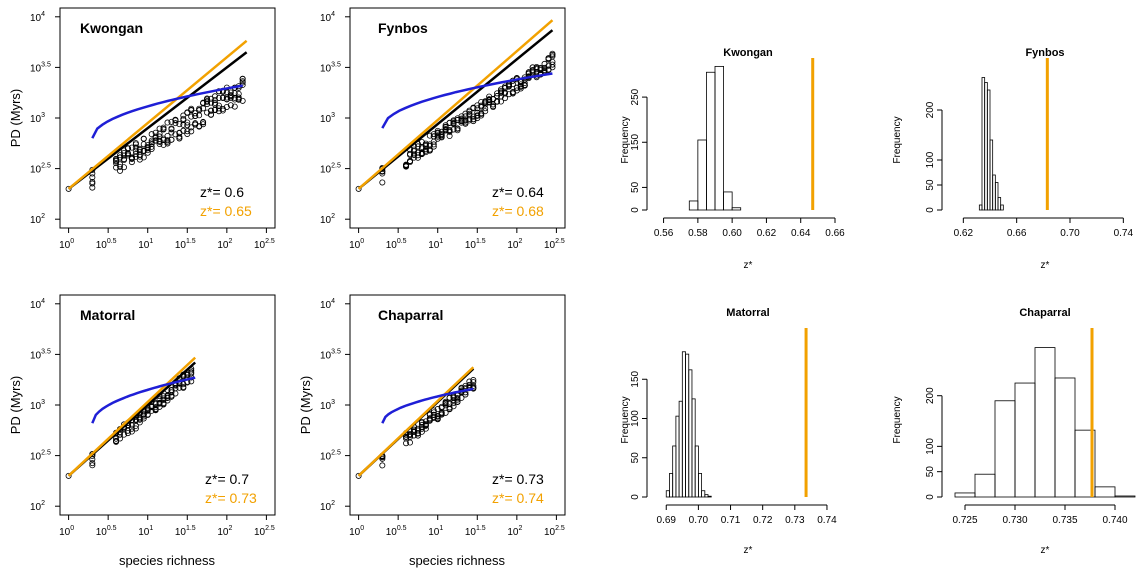  What do you see at coordinates (15, 118) in the screenshot?
I see `y-axis-label: PD (Myrs)` at bounding box center [15, 118].